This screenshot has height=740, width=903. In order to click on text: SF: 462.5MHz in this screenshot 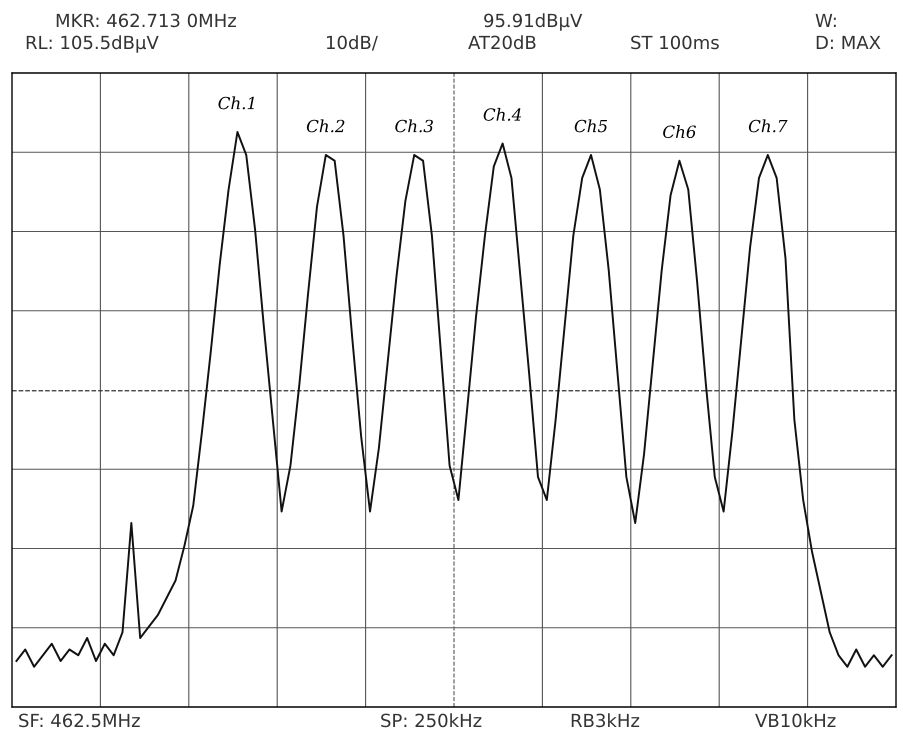, I will do `click(79, 721)`.